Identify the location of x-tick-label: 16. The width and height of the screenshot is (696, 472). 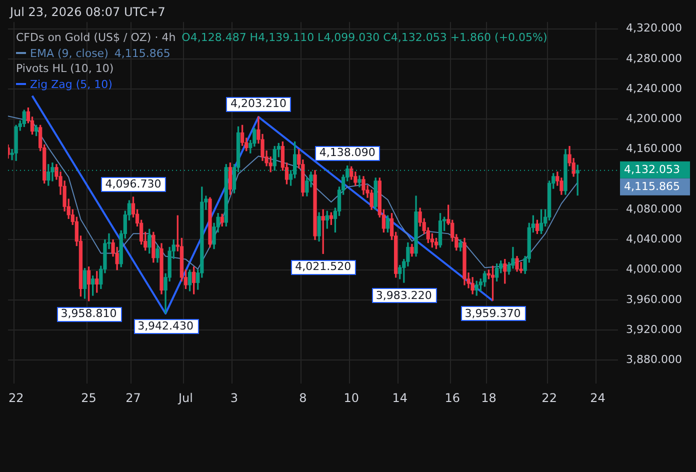
(452, 397).